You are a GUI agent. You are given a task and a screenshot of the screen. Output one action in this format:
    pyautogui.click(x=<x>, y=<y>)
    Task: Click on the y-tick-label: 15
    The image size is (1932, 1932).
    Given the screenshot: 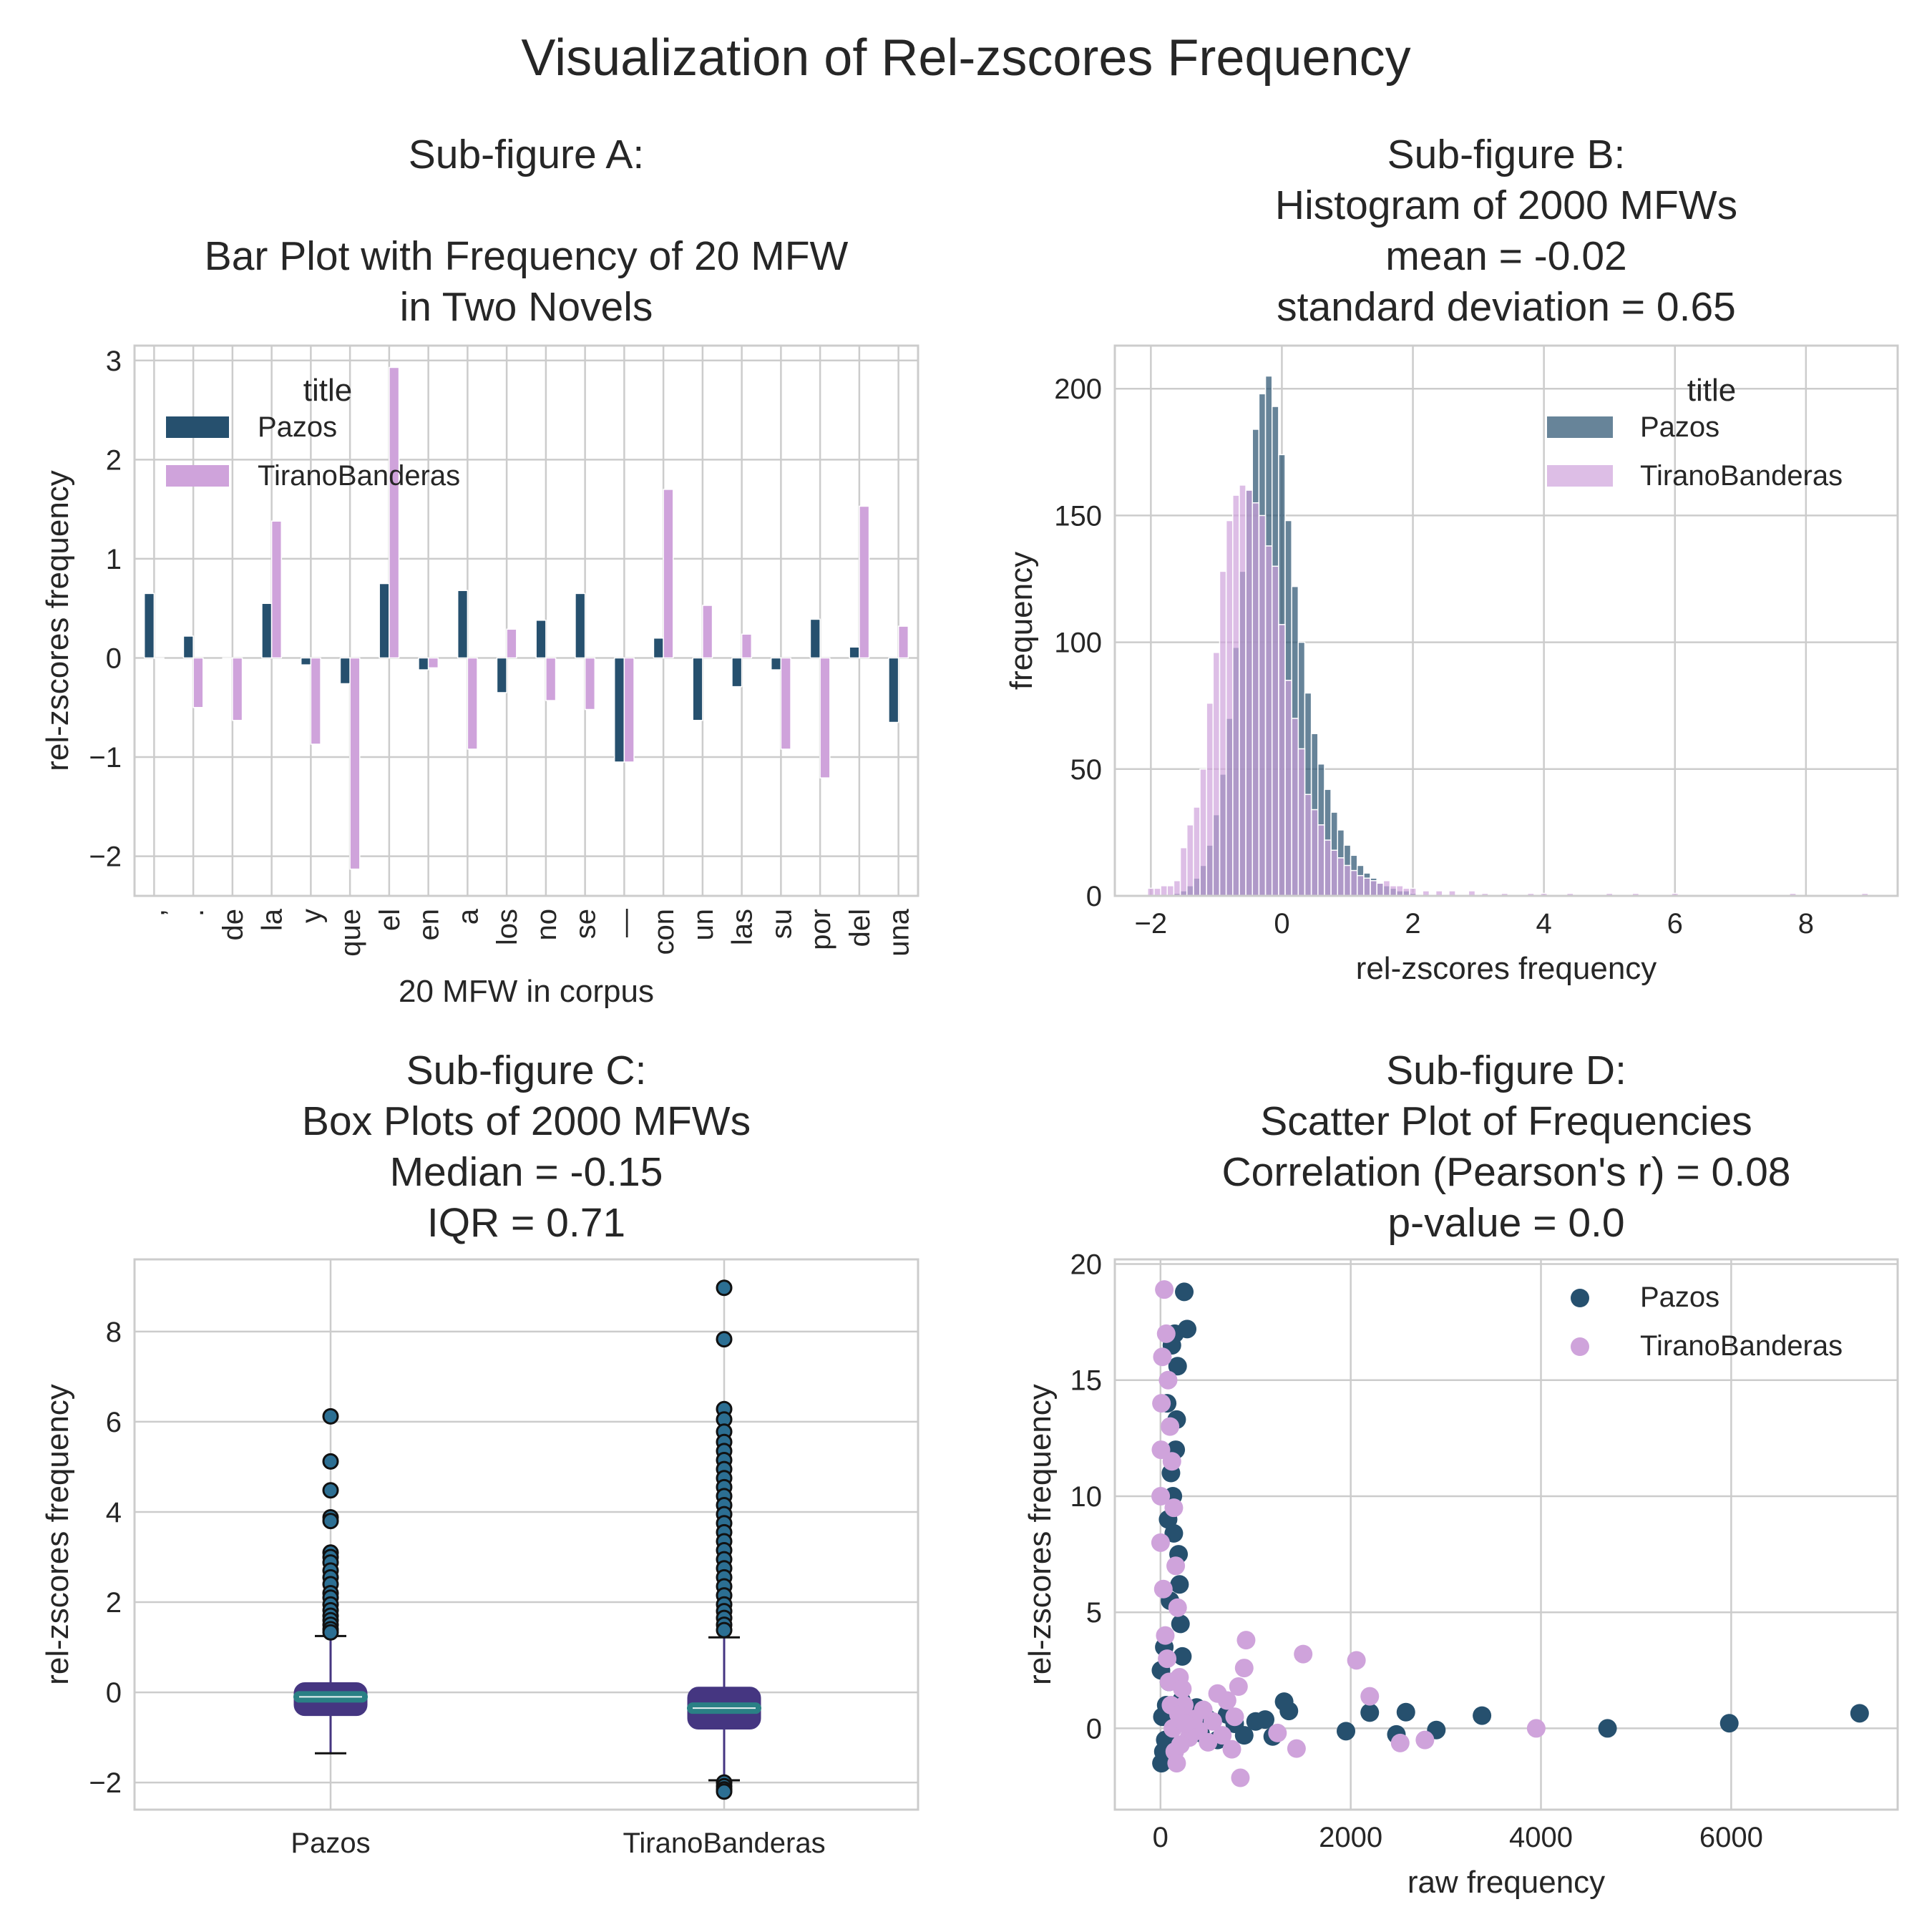 What is the action you would take?
    pyautogui.click(x=1086, y=1381)
    